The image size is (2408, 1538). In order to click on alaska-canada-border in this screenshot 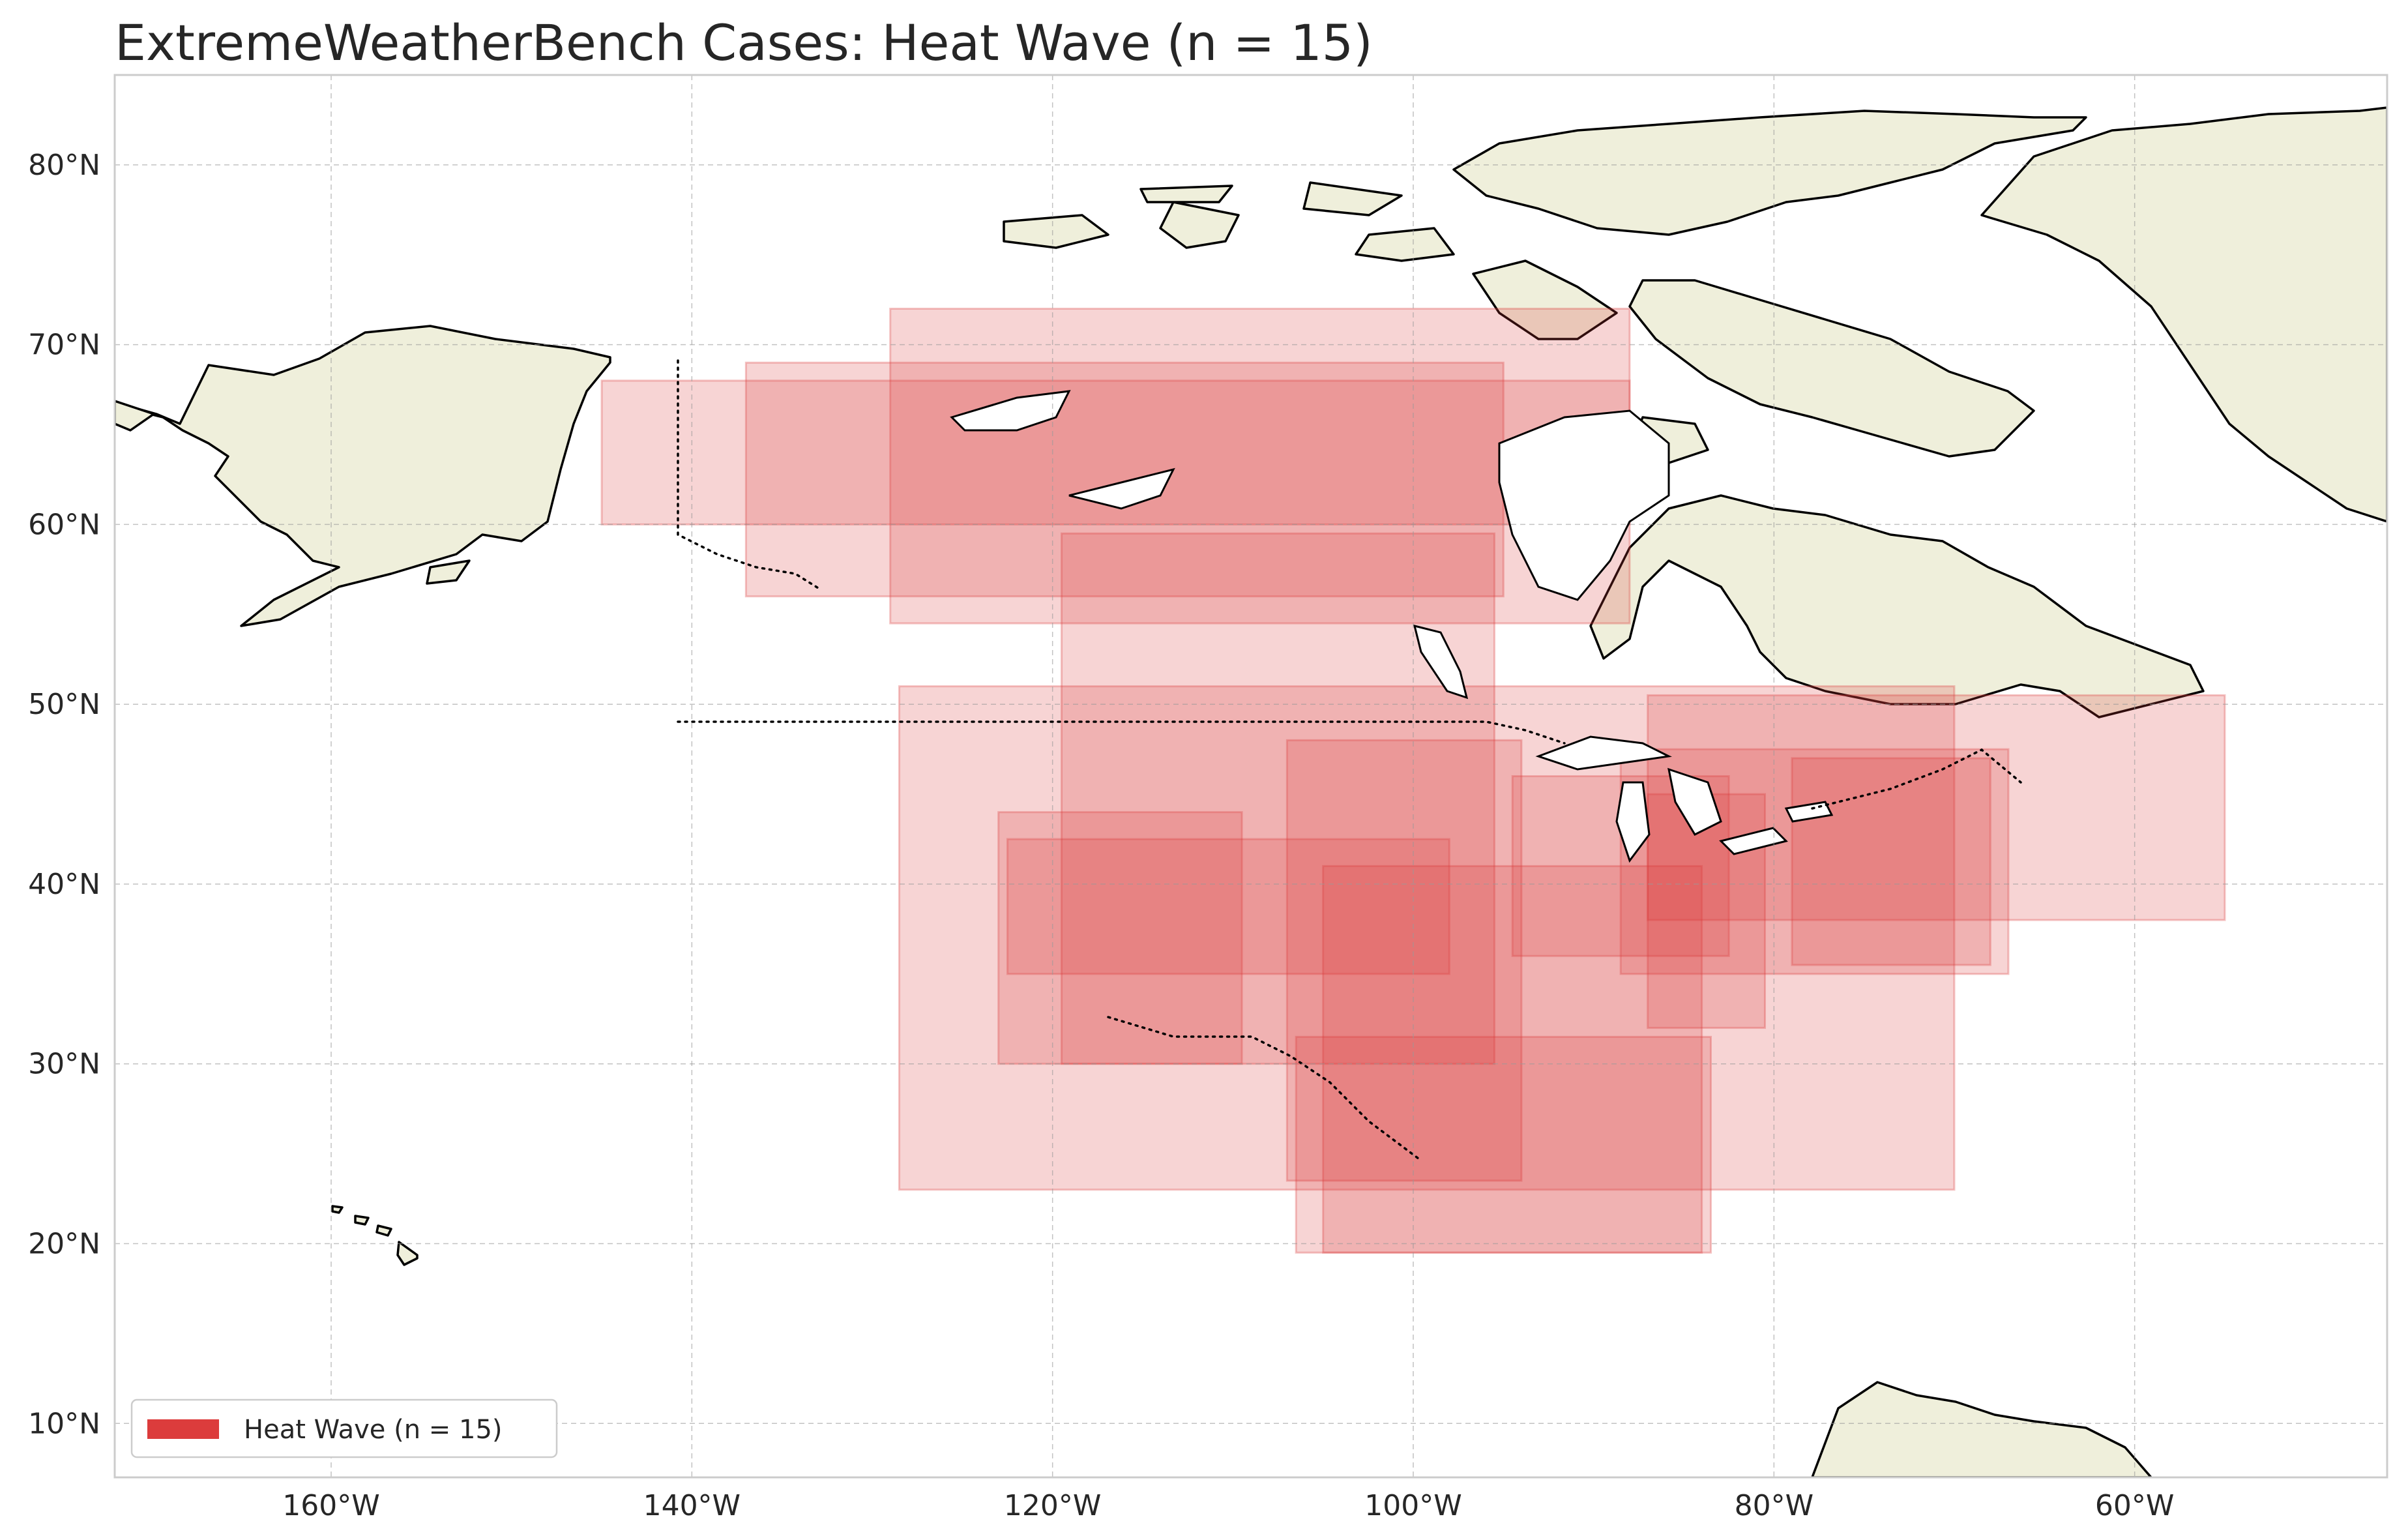, I will do `click(750, 475)`.